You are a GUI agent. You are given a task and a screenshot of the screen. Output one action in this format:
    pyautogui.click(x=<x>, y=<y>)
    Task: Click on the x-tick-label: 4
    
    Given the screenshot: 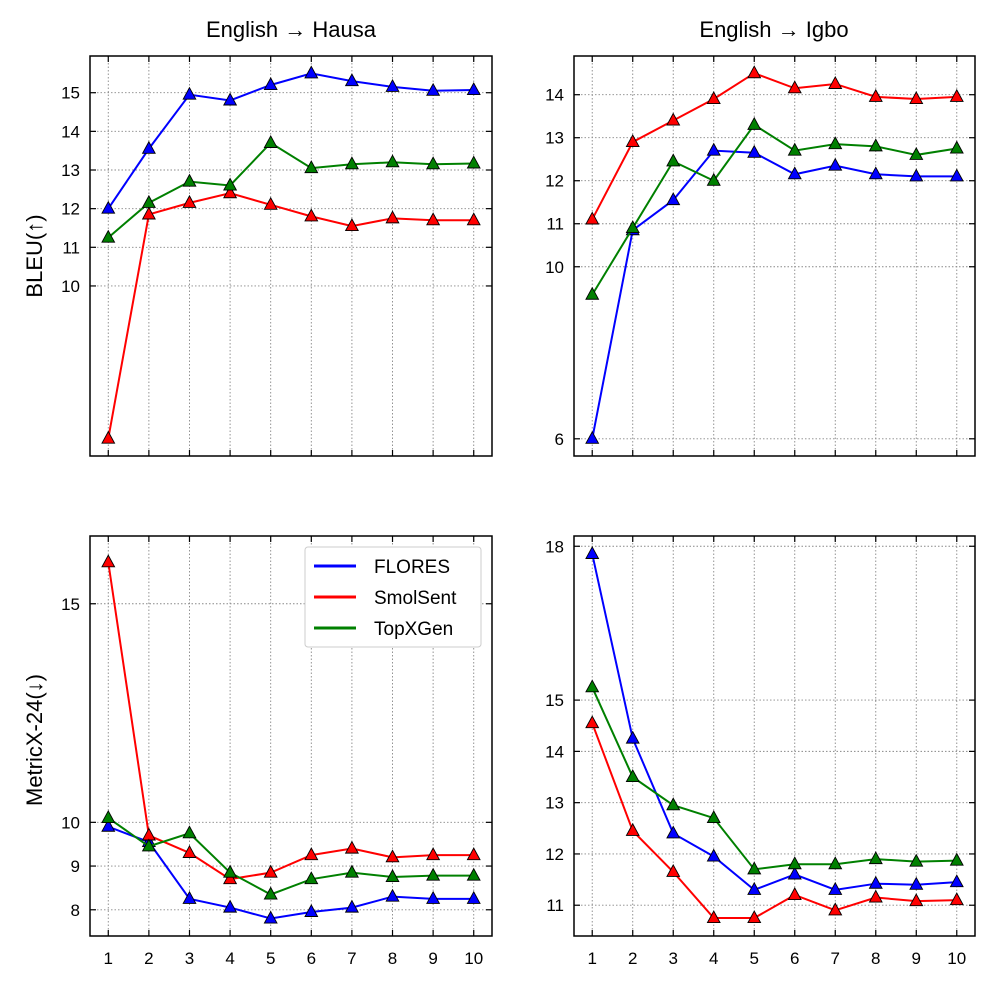 What is the action you would take?
    pyautogui.click(x=229, y=958)
    